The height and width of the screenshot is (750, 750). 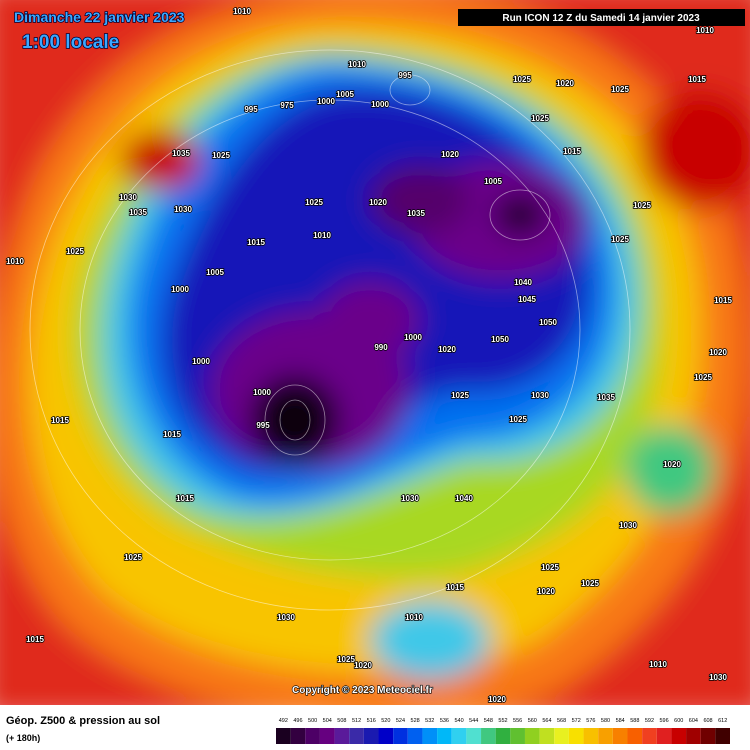 I want to click on colorbar-label: 504, so click(x=327, y=721).